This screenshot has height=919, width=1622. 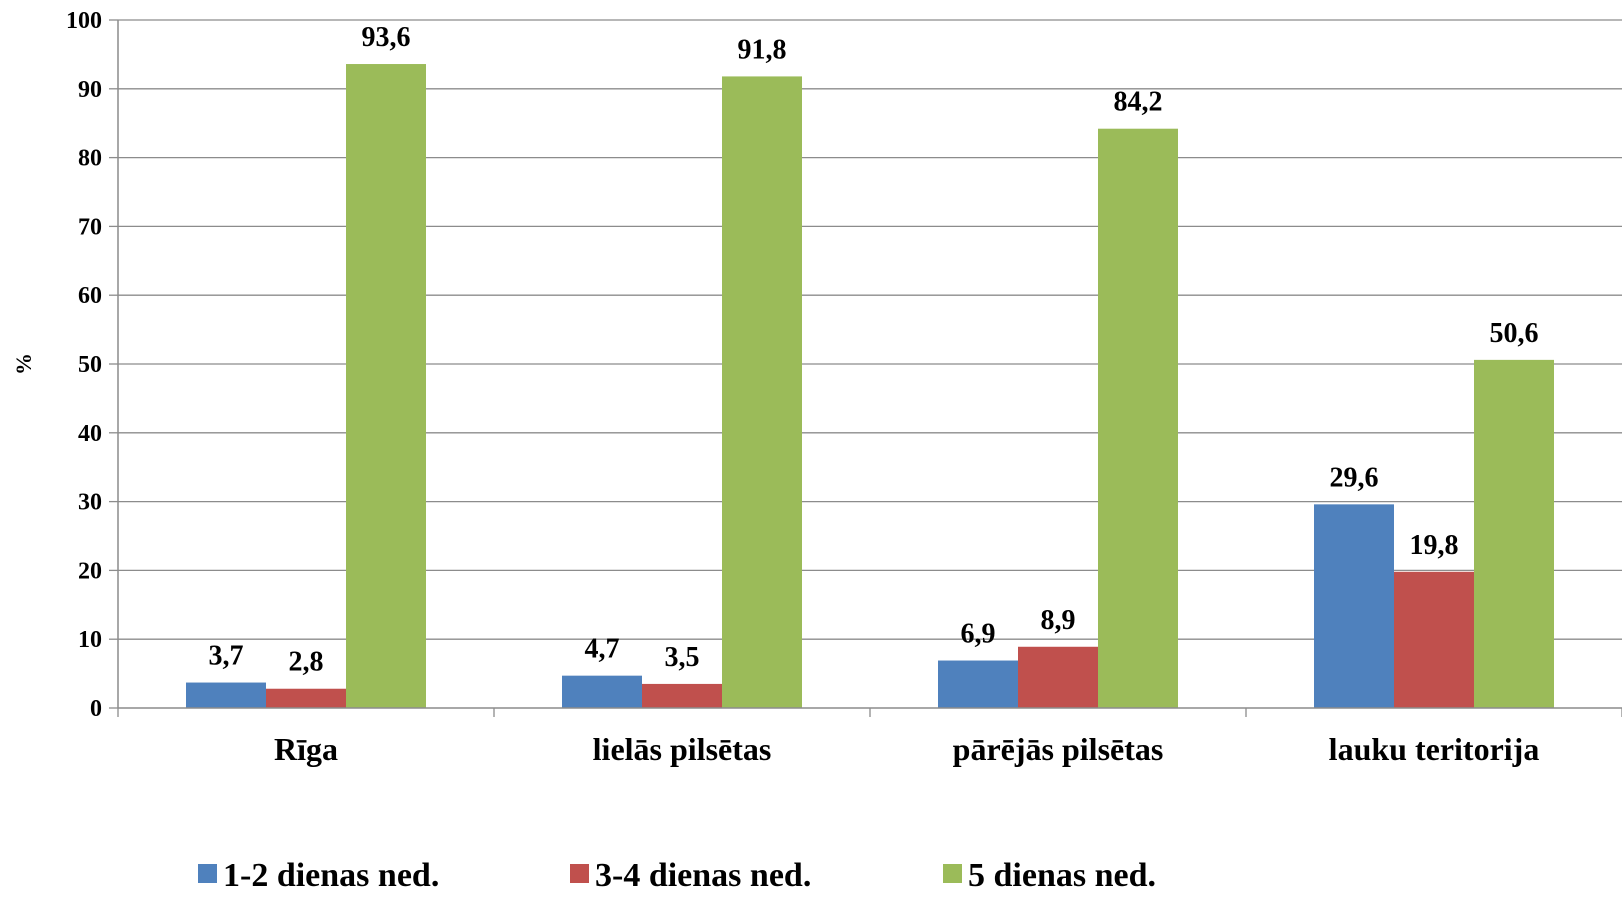 I want to click on y-tick-label: 30, so click(x=90, y=503).